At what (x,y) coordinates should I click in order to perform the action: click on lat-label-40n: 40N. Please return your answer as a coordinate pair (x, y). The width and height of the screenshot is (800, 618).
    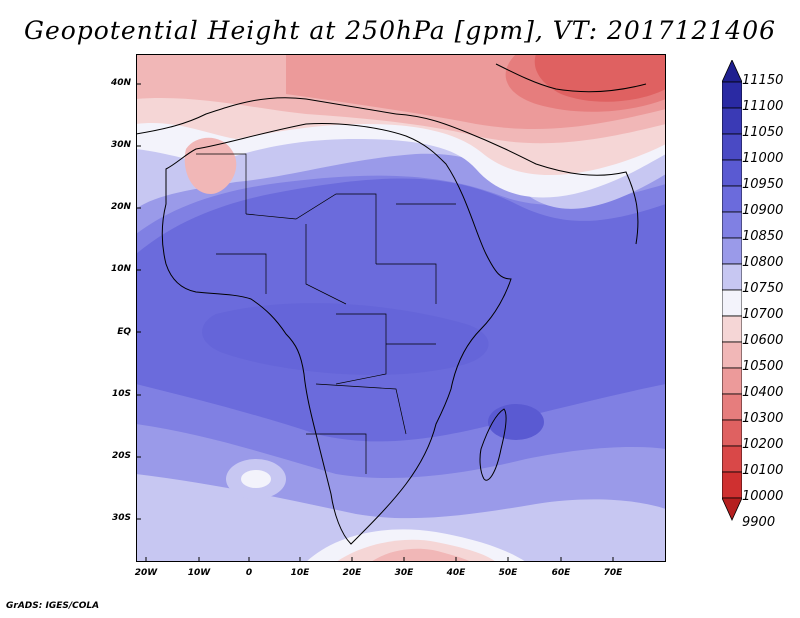
    Looking at the image, I should click on (120, 83).